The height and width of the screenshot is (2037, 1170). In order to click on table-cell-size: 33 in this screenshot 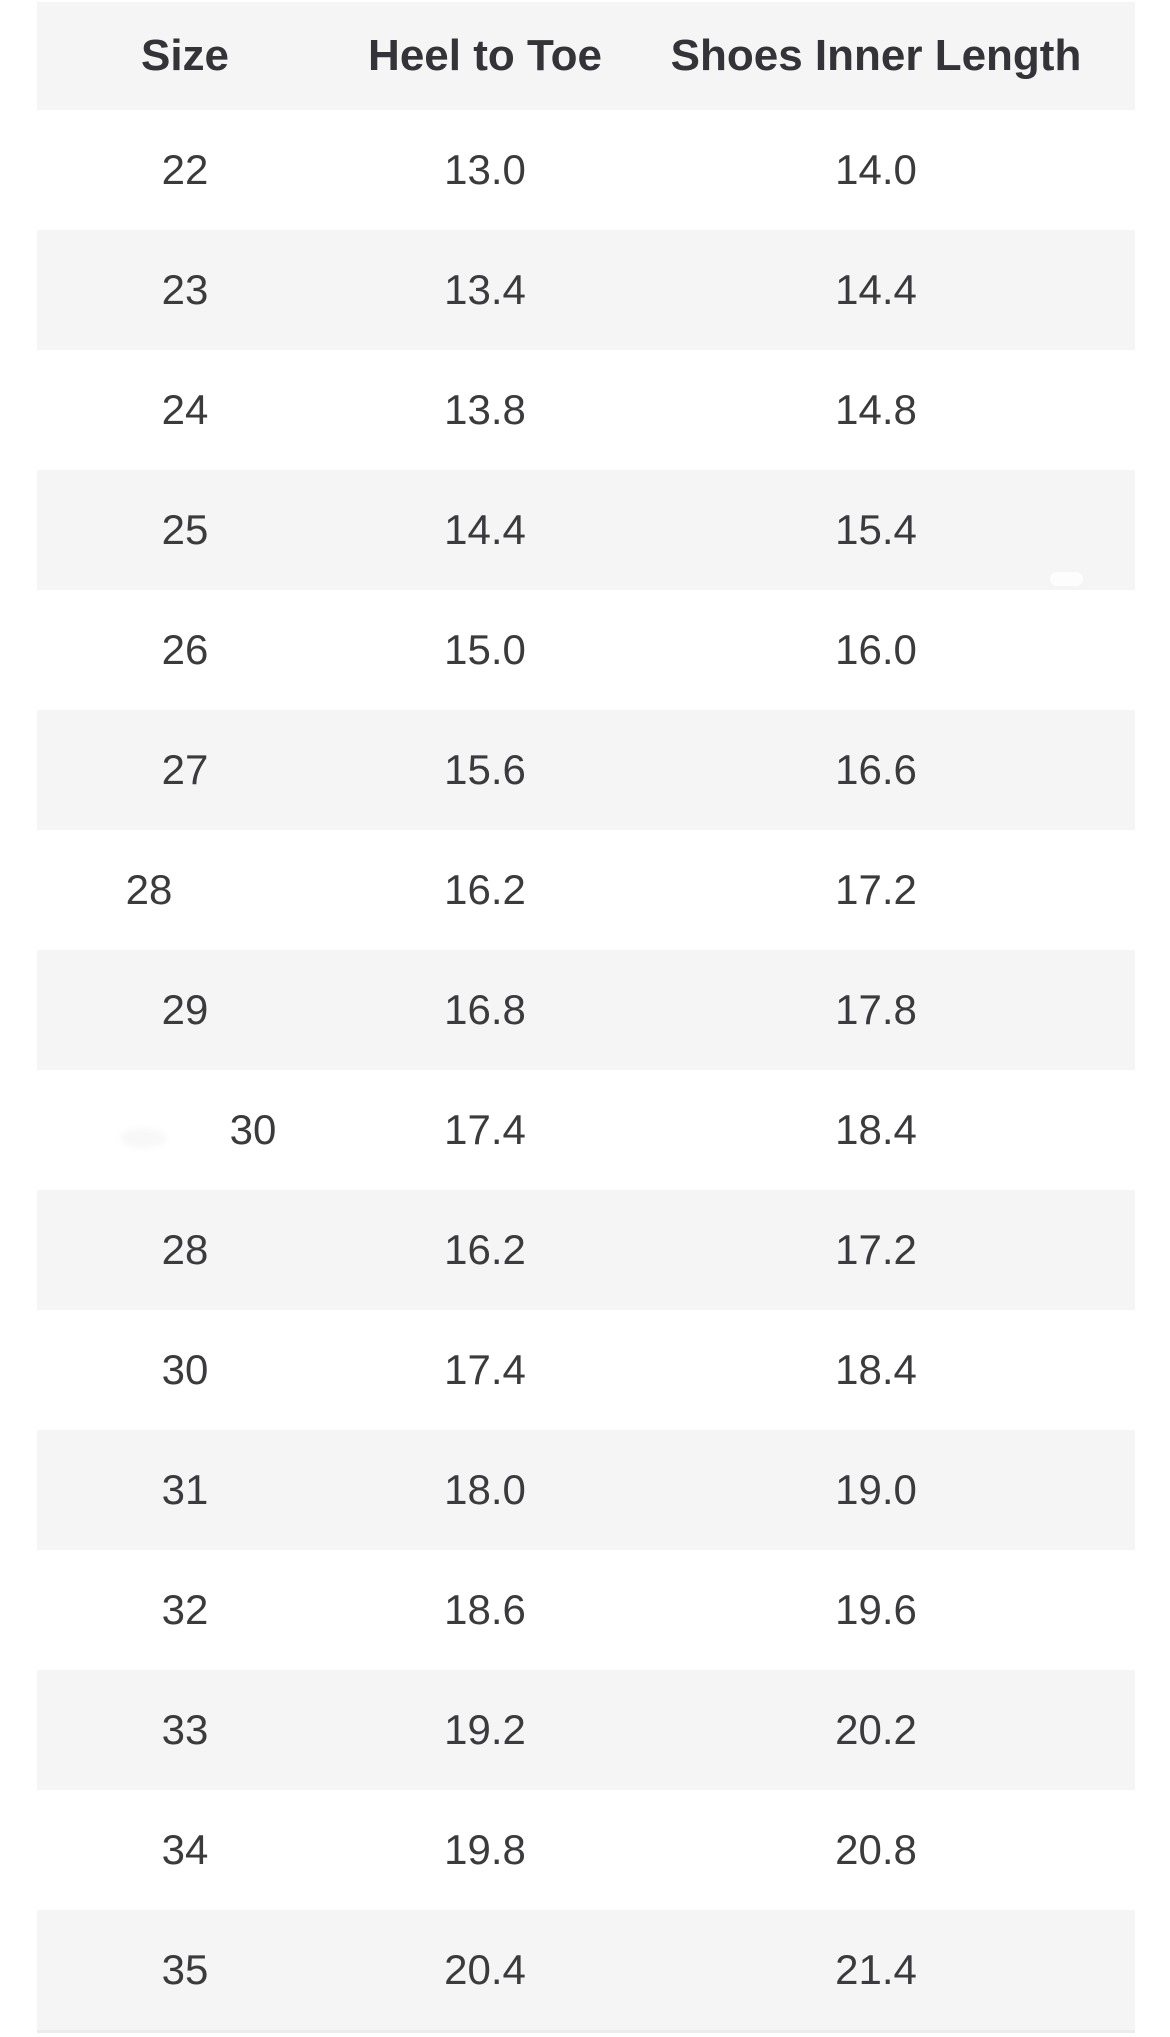, I will do `click(185, 1730)`.